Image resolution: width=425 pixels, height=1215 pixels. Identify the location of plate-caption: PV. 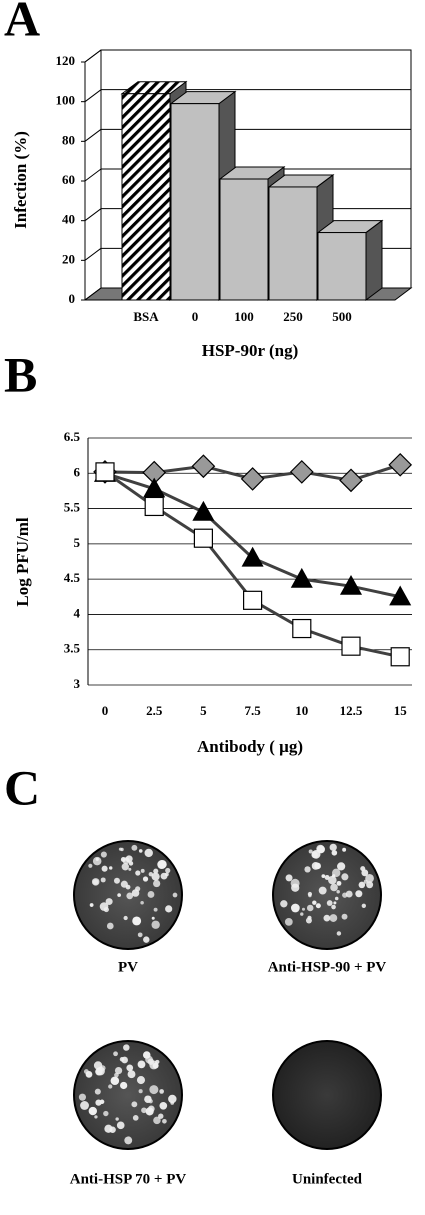
(128, 967).